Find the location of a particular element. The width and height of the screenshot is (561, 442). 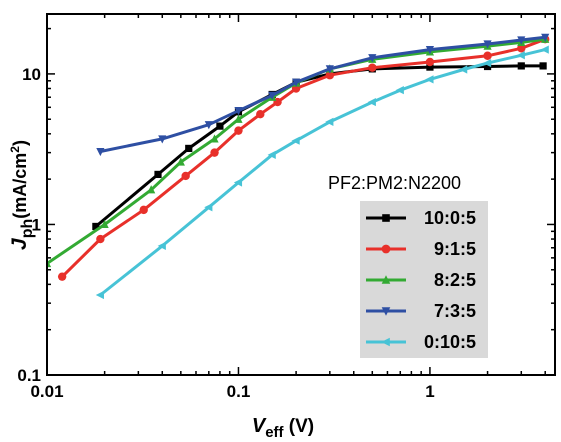

legend-label: 0:10:5 is located at coordinates (450, 342).